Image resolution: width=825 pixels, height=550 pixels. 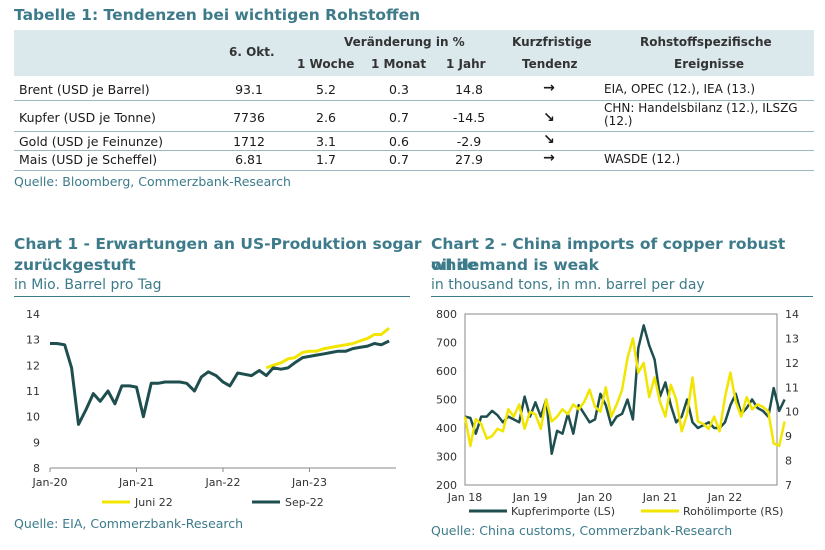 What do you see at coordinates (642, 159) in the screenshot?
I see `row-events: WASDE (12.)` at bounding box center [642, 159].